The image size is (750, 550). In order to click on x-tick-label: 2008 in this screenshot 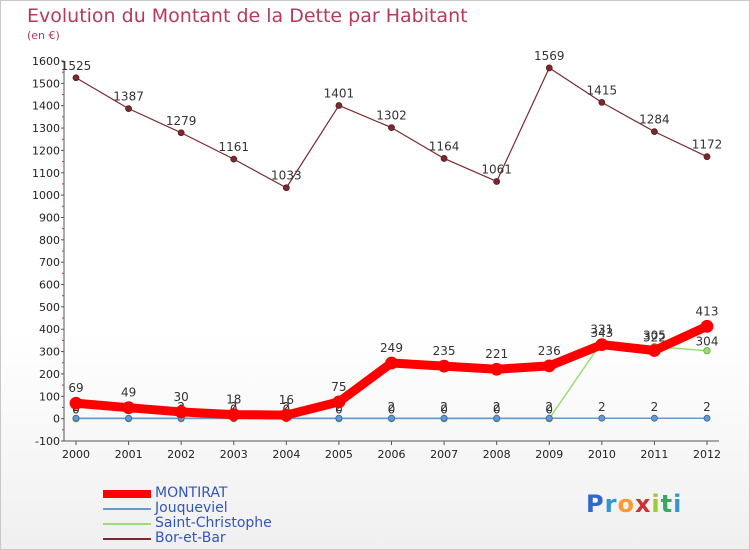, I will do `click(497, 454)`.